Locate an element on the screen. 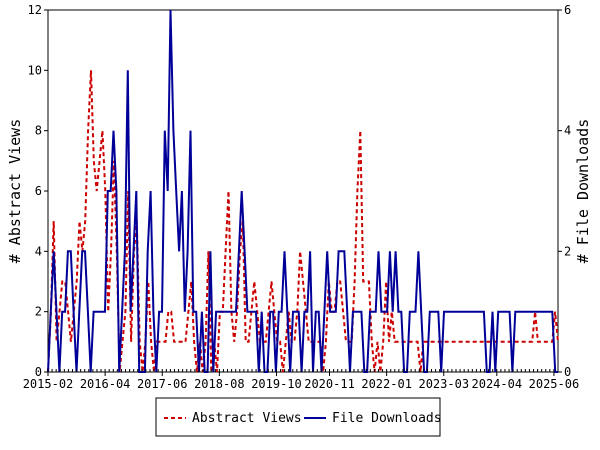 The width and height of the screenshot is (600, 450). legend: Abstract Views File Downloads is located at coordinates (298, 417).